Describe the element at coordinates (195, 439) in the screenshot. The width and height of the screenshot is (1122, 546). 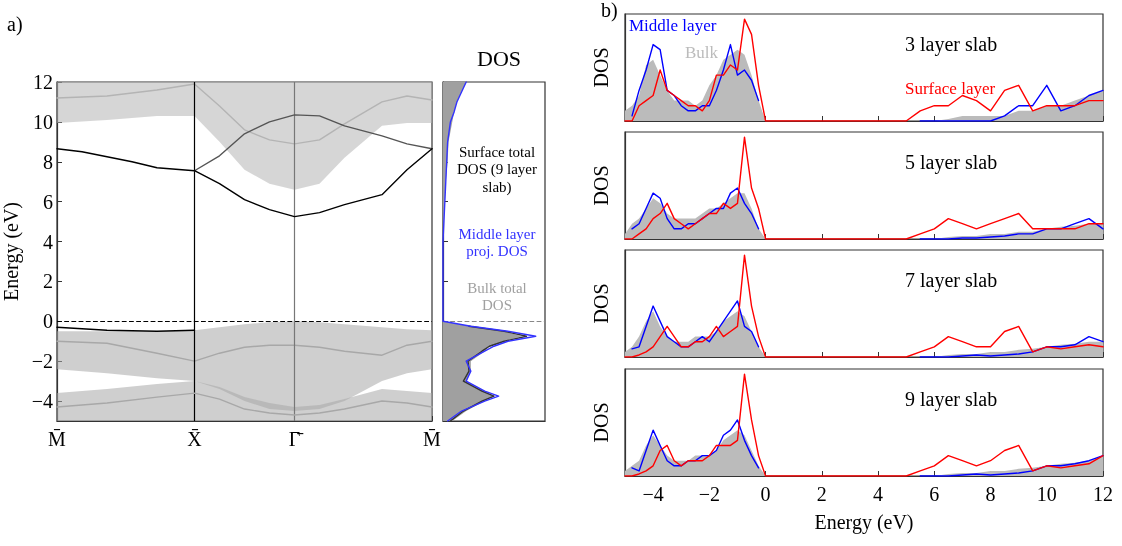
I see `x-tick-label: X̄` at that location.